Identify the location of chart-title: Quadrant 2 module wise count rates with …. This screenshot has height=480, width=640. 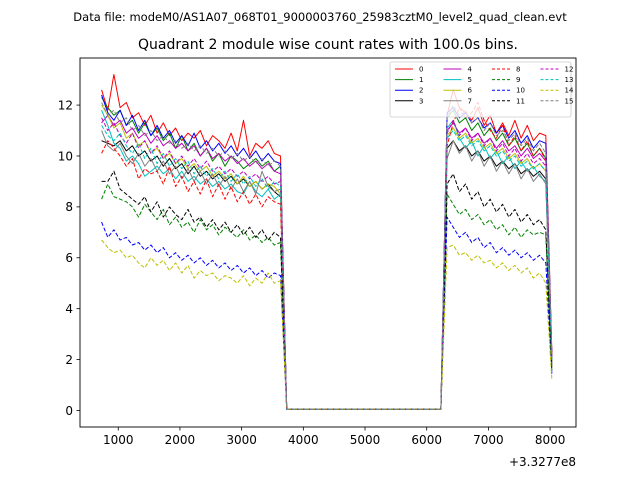
(328, 45).